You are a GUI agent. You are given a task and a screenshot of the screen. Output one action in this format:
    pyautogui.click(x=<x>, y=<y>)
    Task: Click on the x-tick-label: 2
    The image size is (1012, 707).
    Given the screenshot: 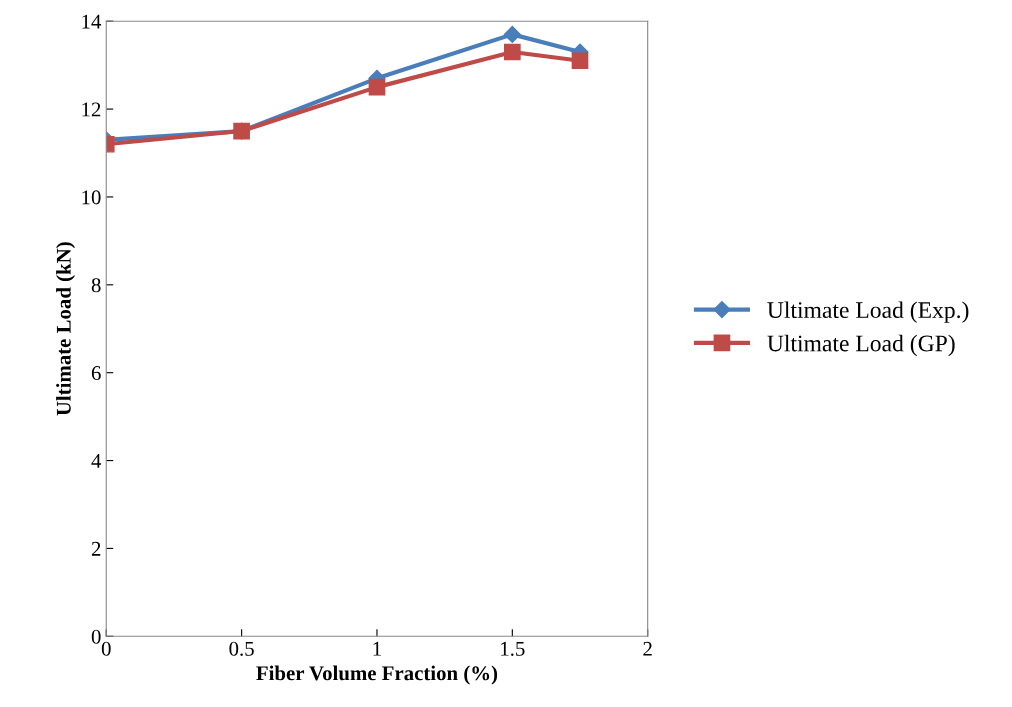 What is the action you would take?
    pyautogui.click(x=647, y=648)
    